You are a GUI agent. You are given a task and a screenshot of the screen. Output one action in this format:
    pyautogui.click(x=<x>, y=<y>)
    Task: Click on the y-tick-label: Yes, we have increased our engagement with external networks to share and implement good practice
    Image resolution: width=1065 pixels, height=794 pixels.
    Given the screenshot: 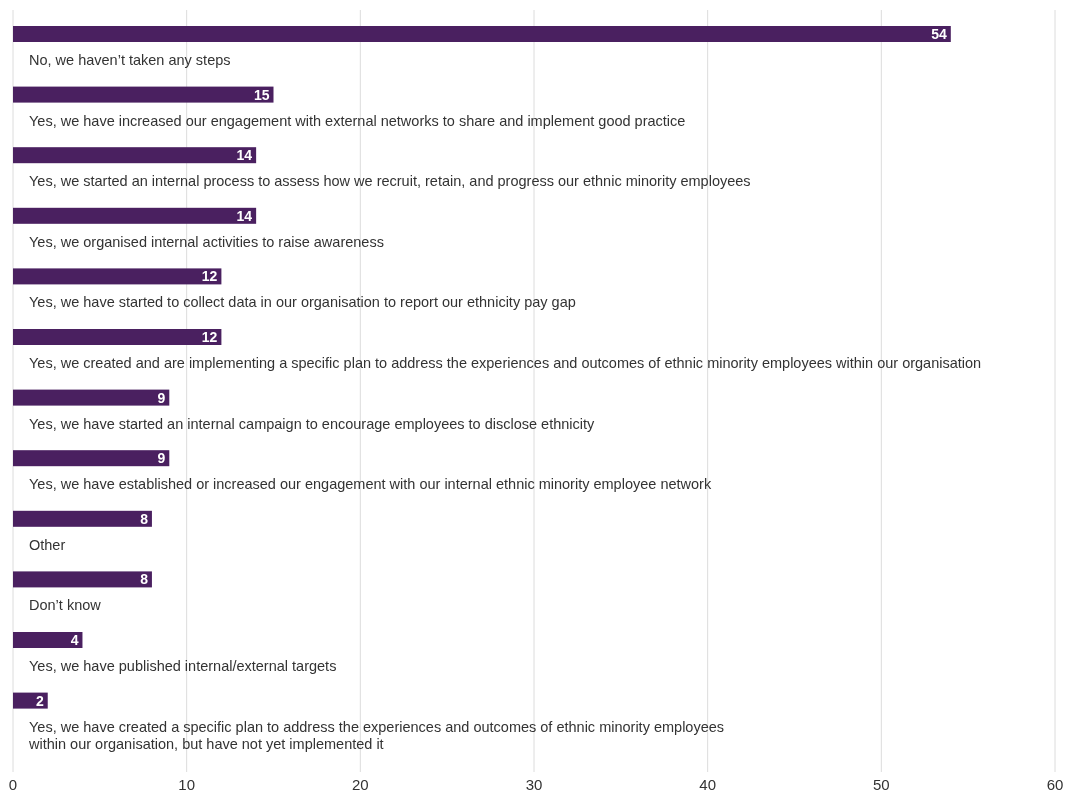 What is the action you would take?
    pyautogui.click(x=357, y=120)
    